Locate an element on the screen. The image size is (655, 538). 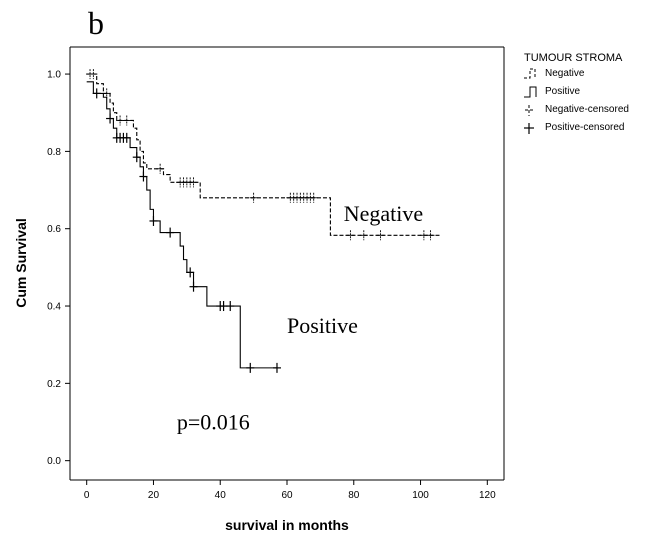
legend-title: TUMOUR STROMA is located at coordinates (573, 58).